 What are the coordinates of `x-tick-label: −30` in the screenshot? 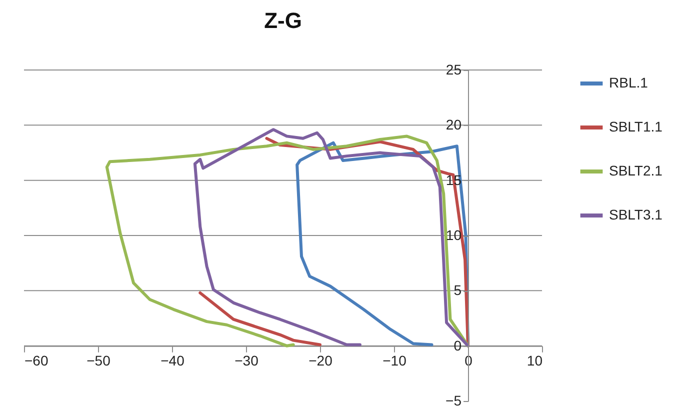 It's located at (246, 360).